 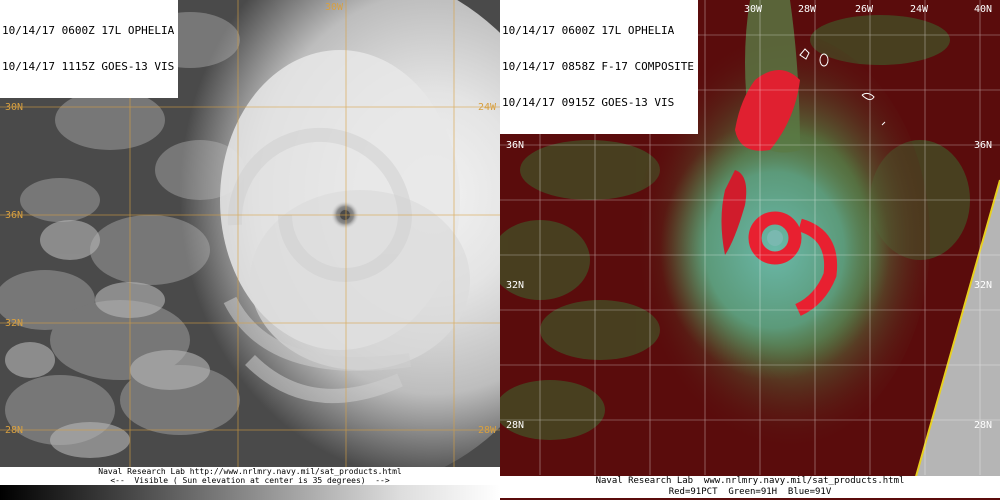 What do you see at coordinates (250, 492) in the screenshot?
I see `grayscale-legend-bar` at bounding box center [250, 492].